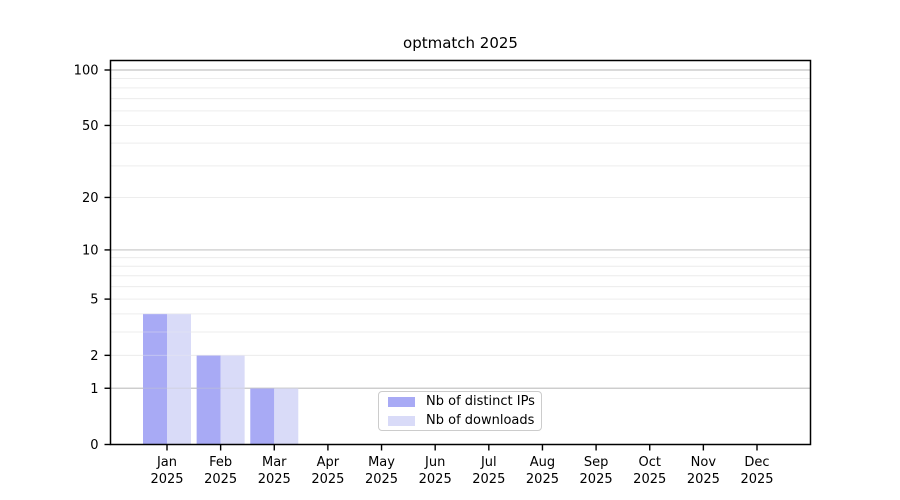  Describe the element at coordinates (756, 462) in the screenshot. I see `x-tick-label-month: Dec` at that location.